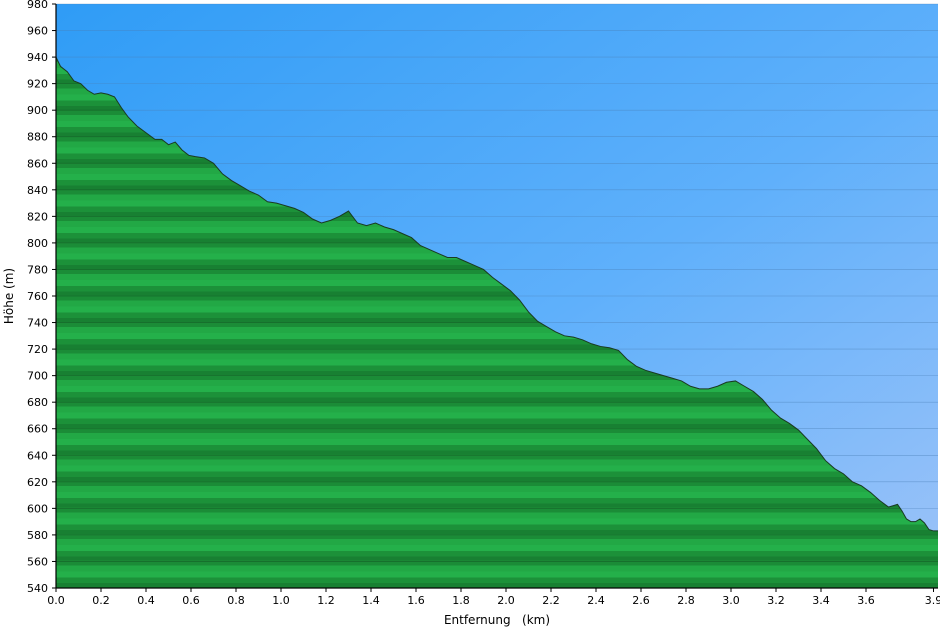 The height and width of the screenshot is (634, 940). Describe the element at coordinates (866, 600) in the screenshot. I see `x-tick-label: 3.6` at that location.